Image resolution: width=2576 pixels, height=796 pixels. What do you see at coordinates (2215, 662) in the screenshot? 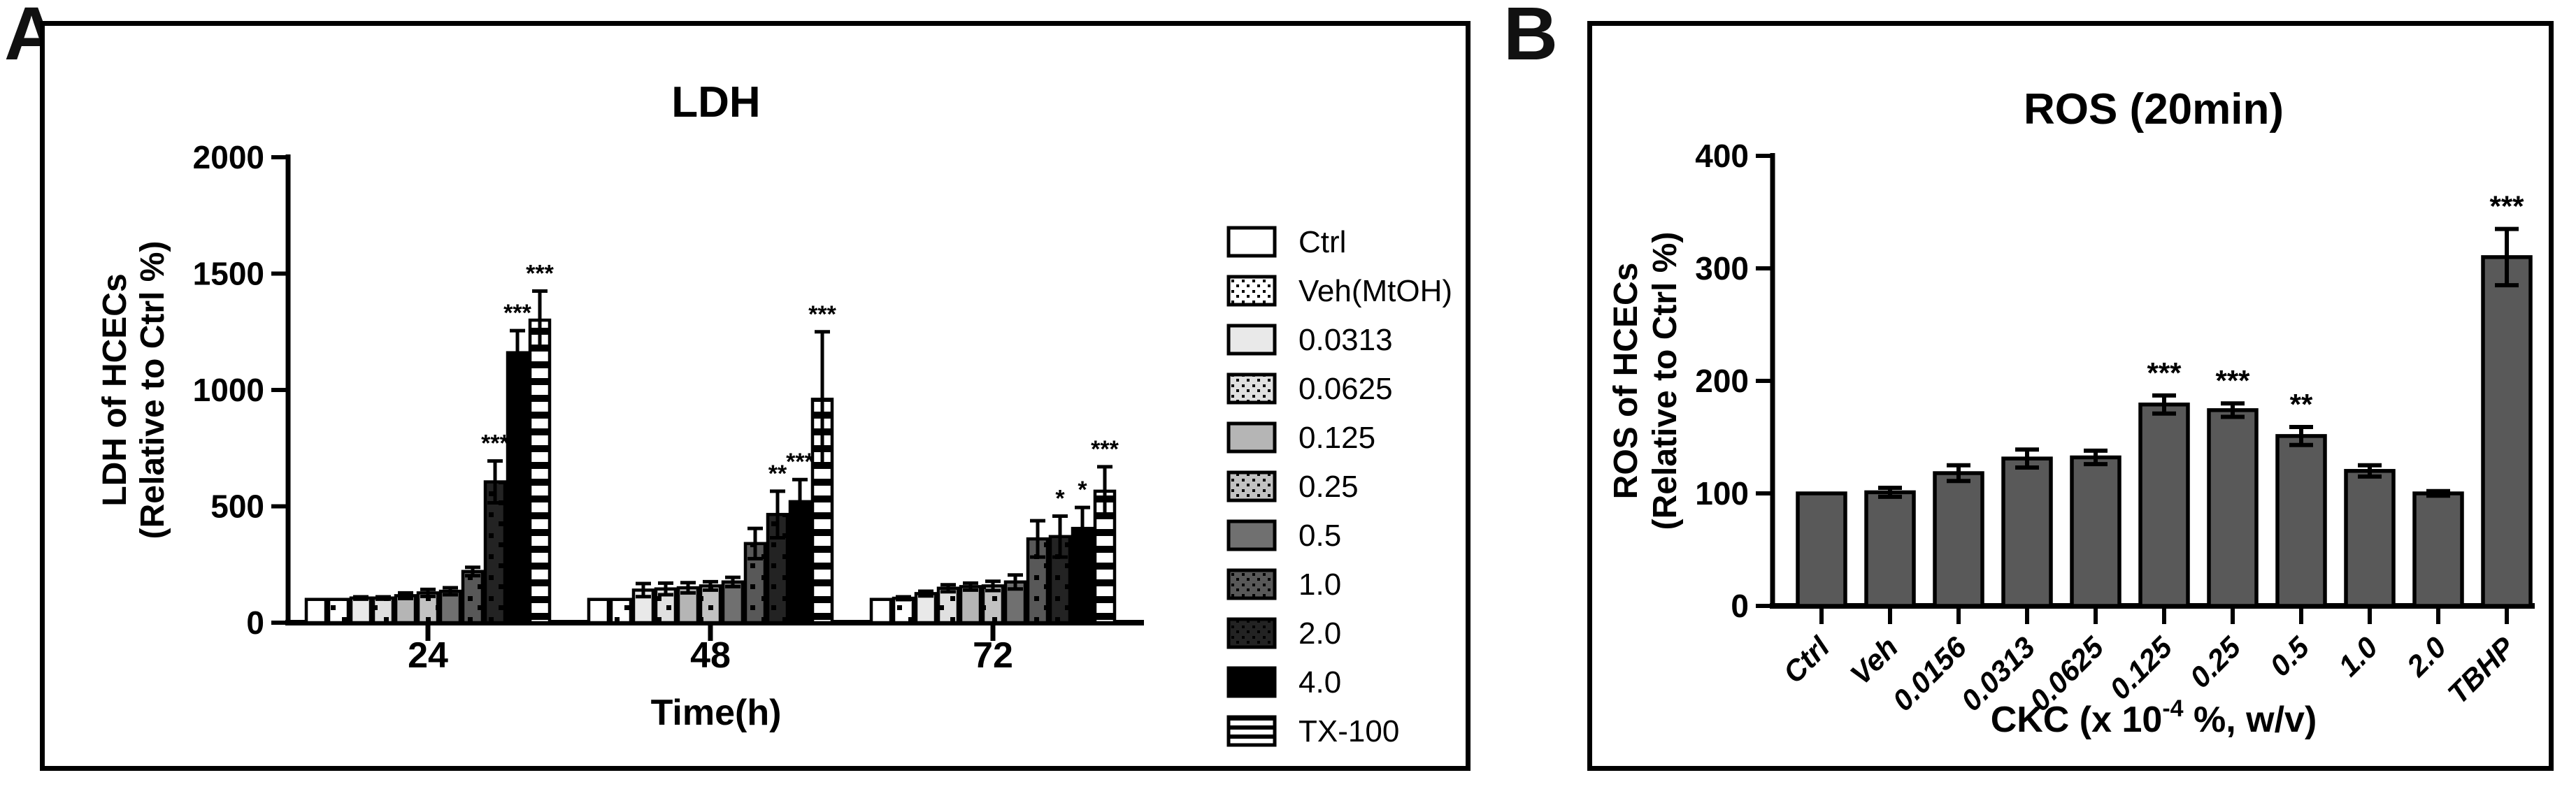
I see `x-tick-label: 0.25` at bounding box center [2215, 662].